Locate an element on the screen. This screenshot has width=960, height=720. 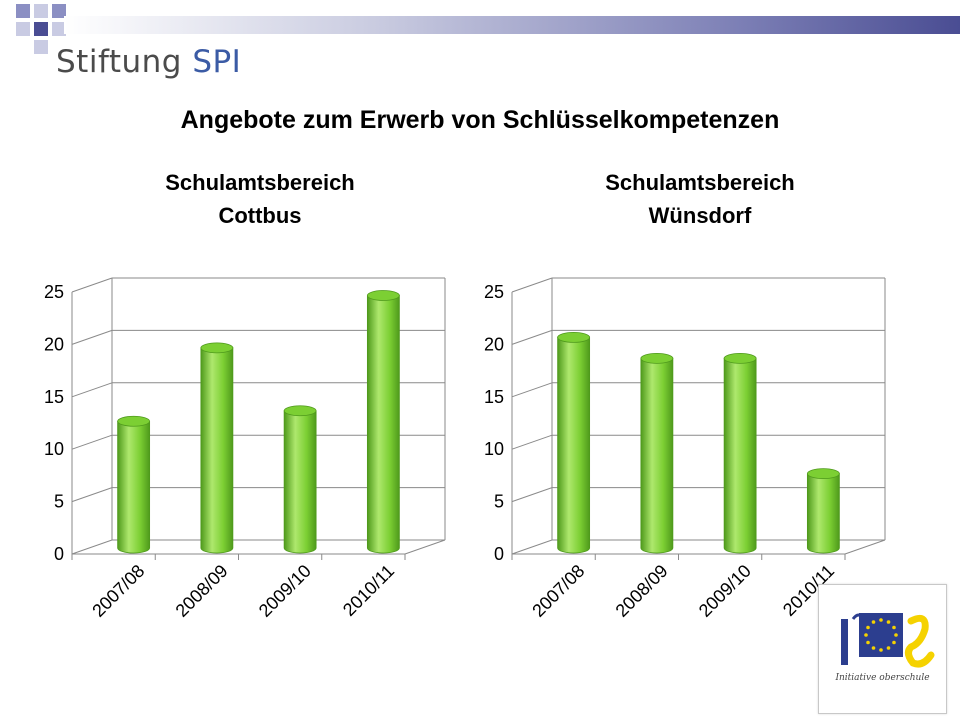
header-gradient-bar is located at coordinates (512, 25).